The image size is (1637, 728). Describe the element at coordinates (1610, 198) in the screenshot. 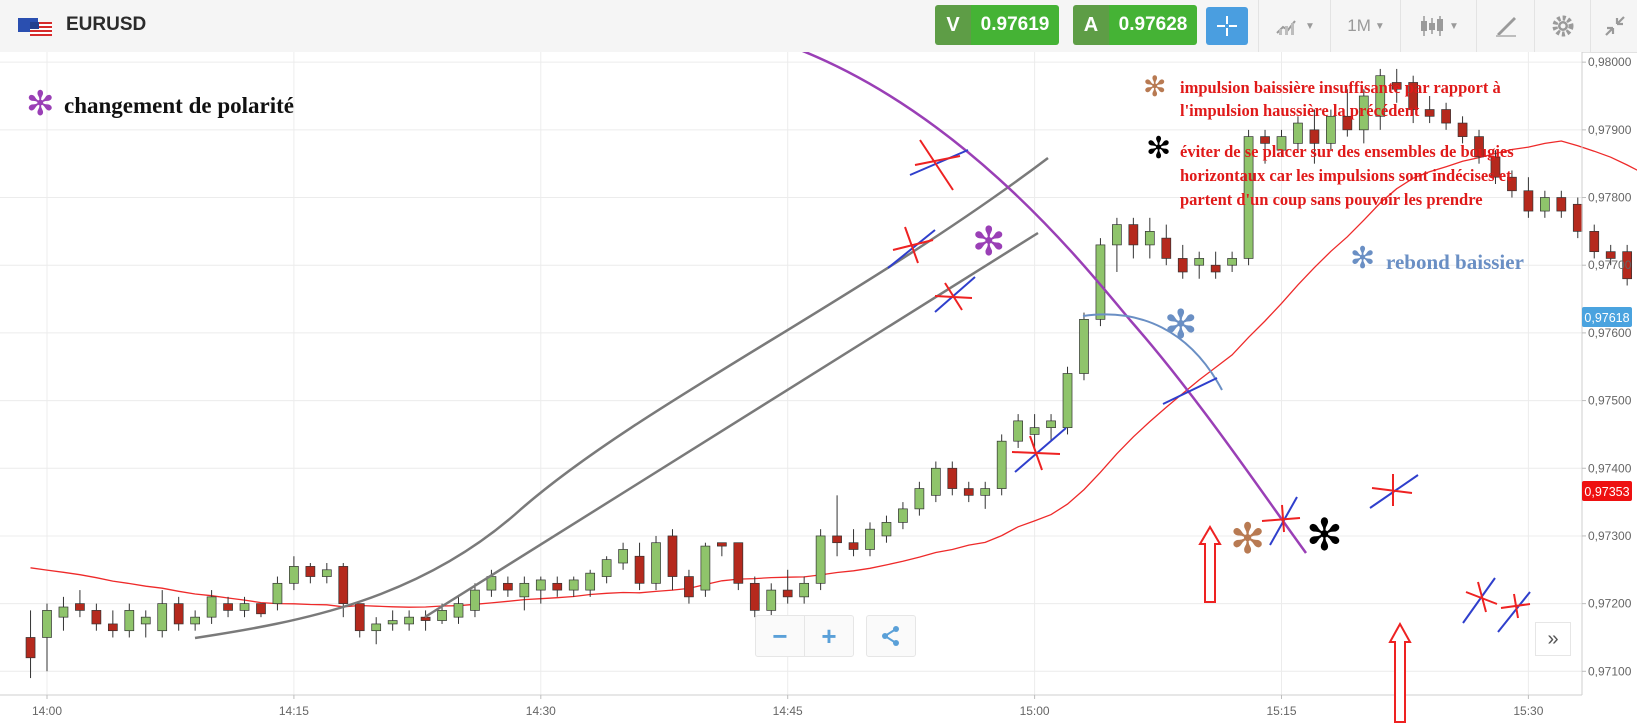

I see `y-tick-label: 0,97800` at that location.